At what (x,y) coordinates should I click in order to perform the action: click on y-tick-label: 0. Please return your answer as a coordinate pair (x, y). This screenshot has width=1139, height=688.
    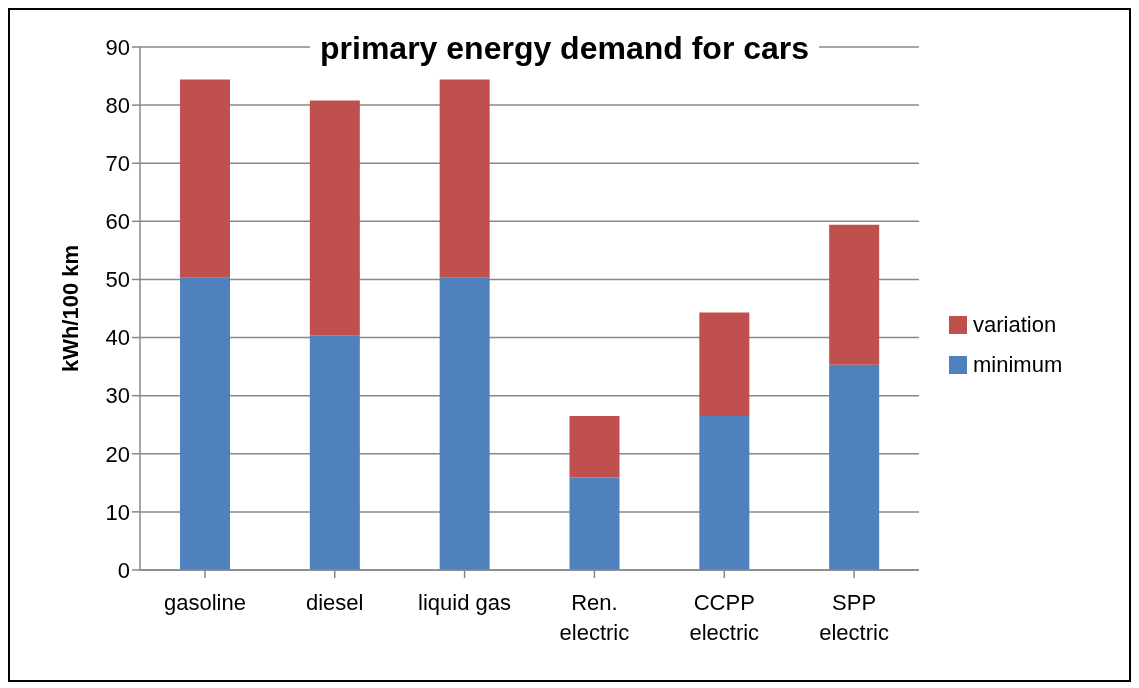
    Looking at the image, I should click on (123, 570).